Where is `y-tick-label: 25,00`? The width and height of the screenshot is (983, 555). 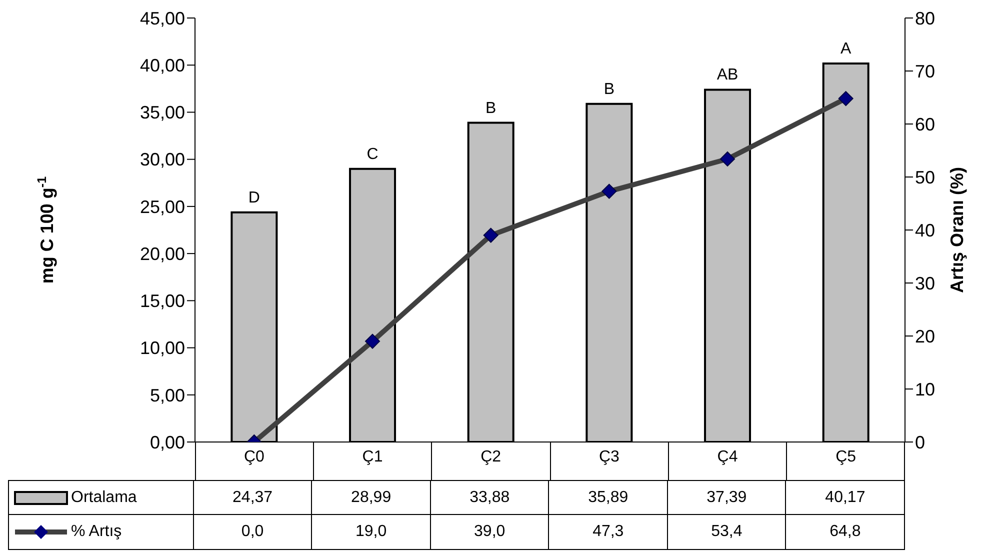 y-tick-label: 25,00 is located at coordinates (162, 206).